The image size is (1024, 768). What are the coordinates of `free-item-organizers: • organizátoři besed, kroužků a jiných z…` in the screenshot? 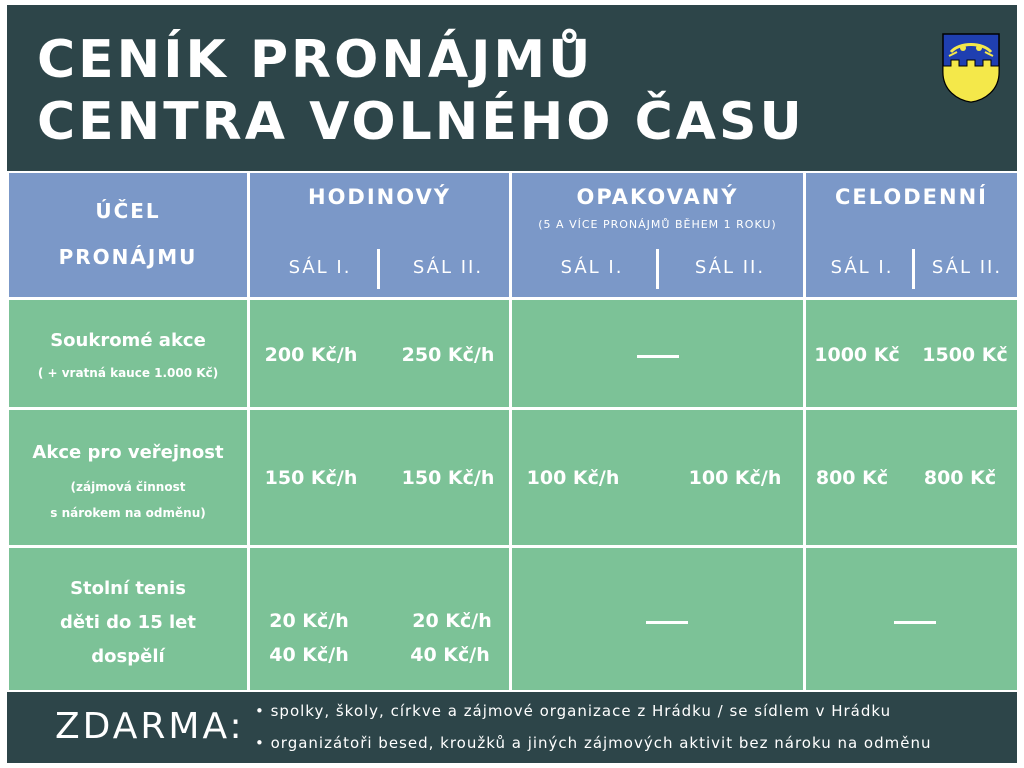 It's located at (593, 743).